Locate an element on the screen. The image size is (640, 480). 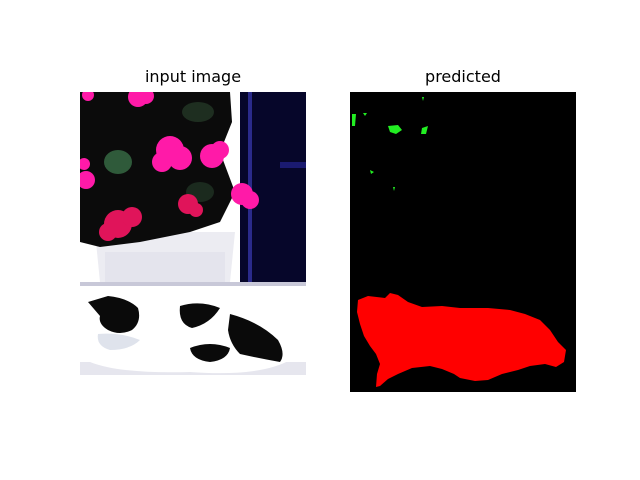
predicted-title: predicted is located at coordinates (463, 76).